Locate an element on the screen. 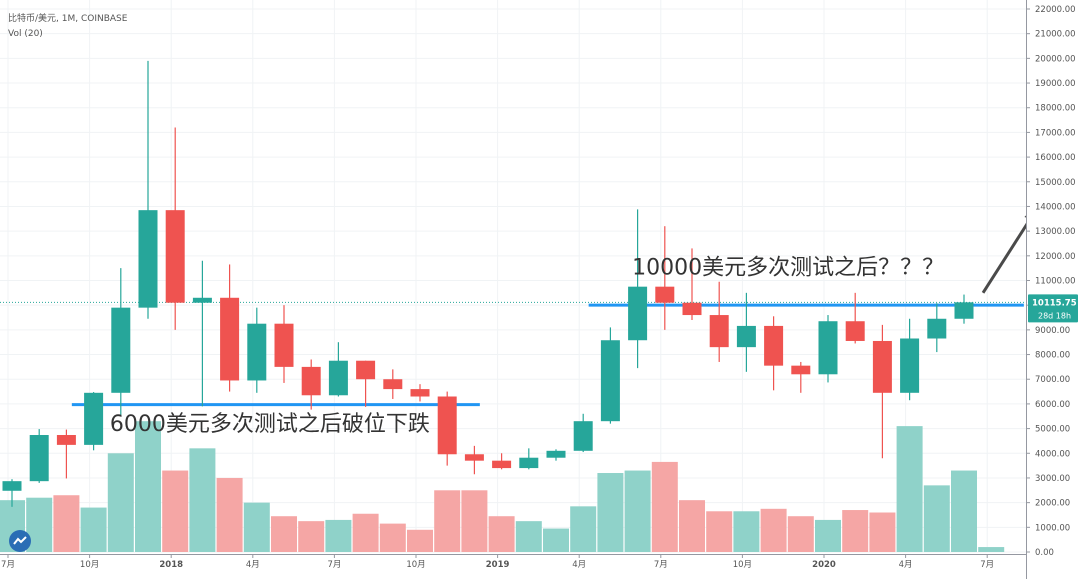 The image size is (1080, 579). y-tick-label: 11000.00 is located at coordinates (1055, 282).